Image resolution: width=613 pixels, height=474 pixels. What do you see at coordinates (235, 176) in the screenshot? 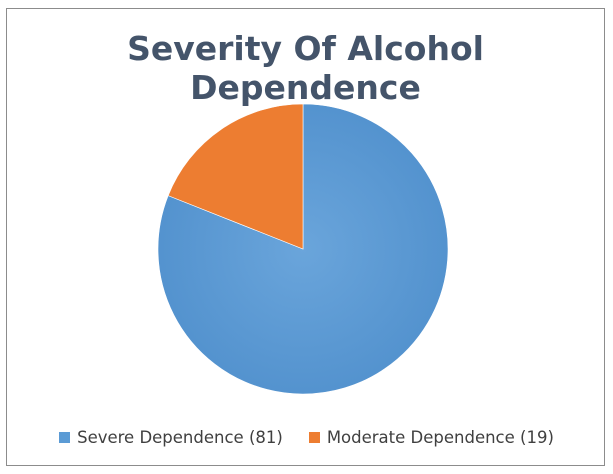
I see `pie-slice-moderate` at bounding box center [235, 176].